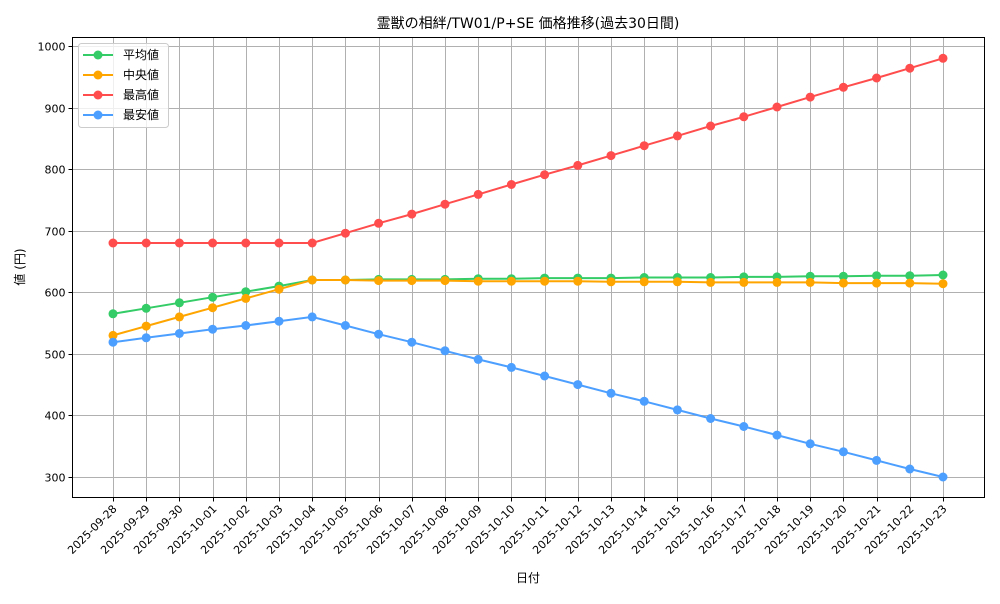 This screenshot has width=1000, height=604. I want to click on y-tick-label: 1000, so click(52, 47).